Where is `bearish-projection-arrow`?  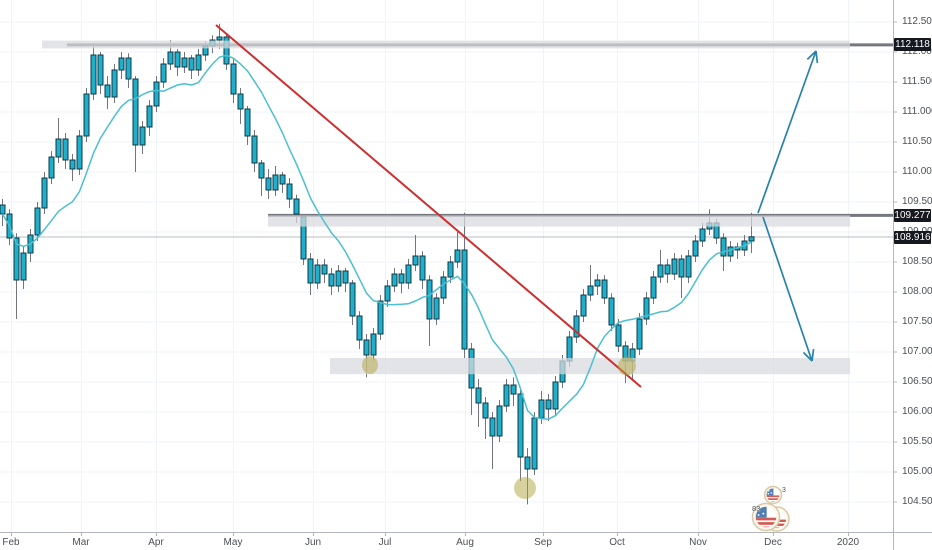 bearish-projection-arrow is located at coordinates (788, 289).